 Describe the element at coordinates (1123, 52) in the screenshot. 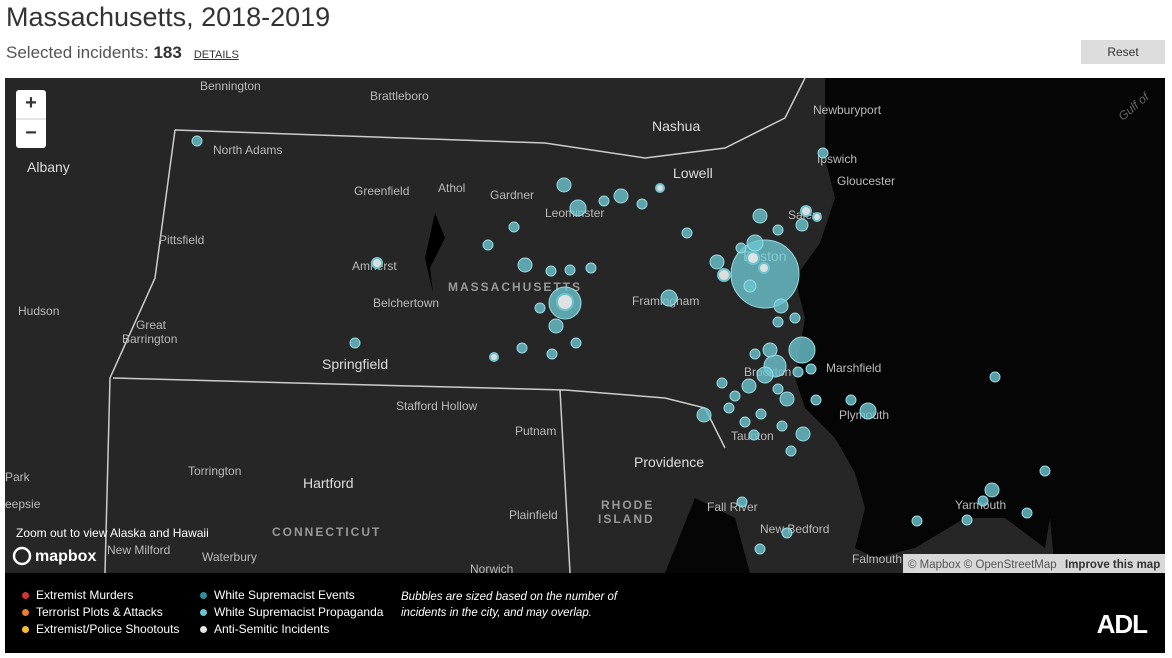

I see `reset-button: Reset` at that location.